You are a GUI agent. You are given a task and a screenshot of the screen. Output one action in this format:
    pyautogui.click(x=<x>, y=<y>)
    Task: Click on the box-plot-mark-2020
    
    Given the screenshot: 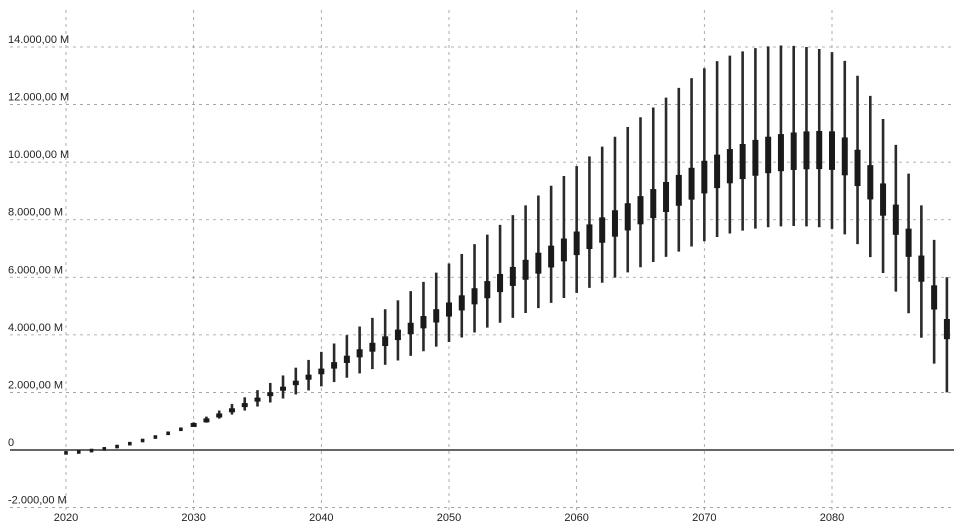 What is the action you would take?
    pyautogui.click(x=66, y=453)
    